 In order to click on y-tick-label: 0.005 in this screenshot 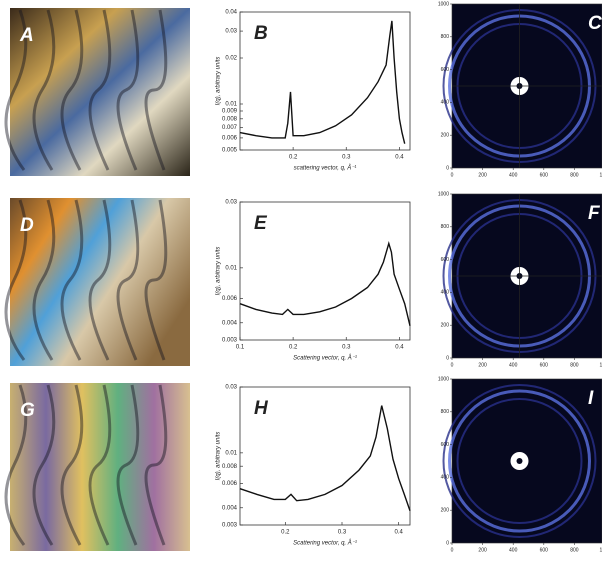, I will do `click(230, 151)`.